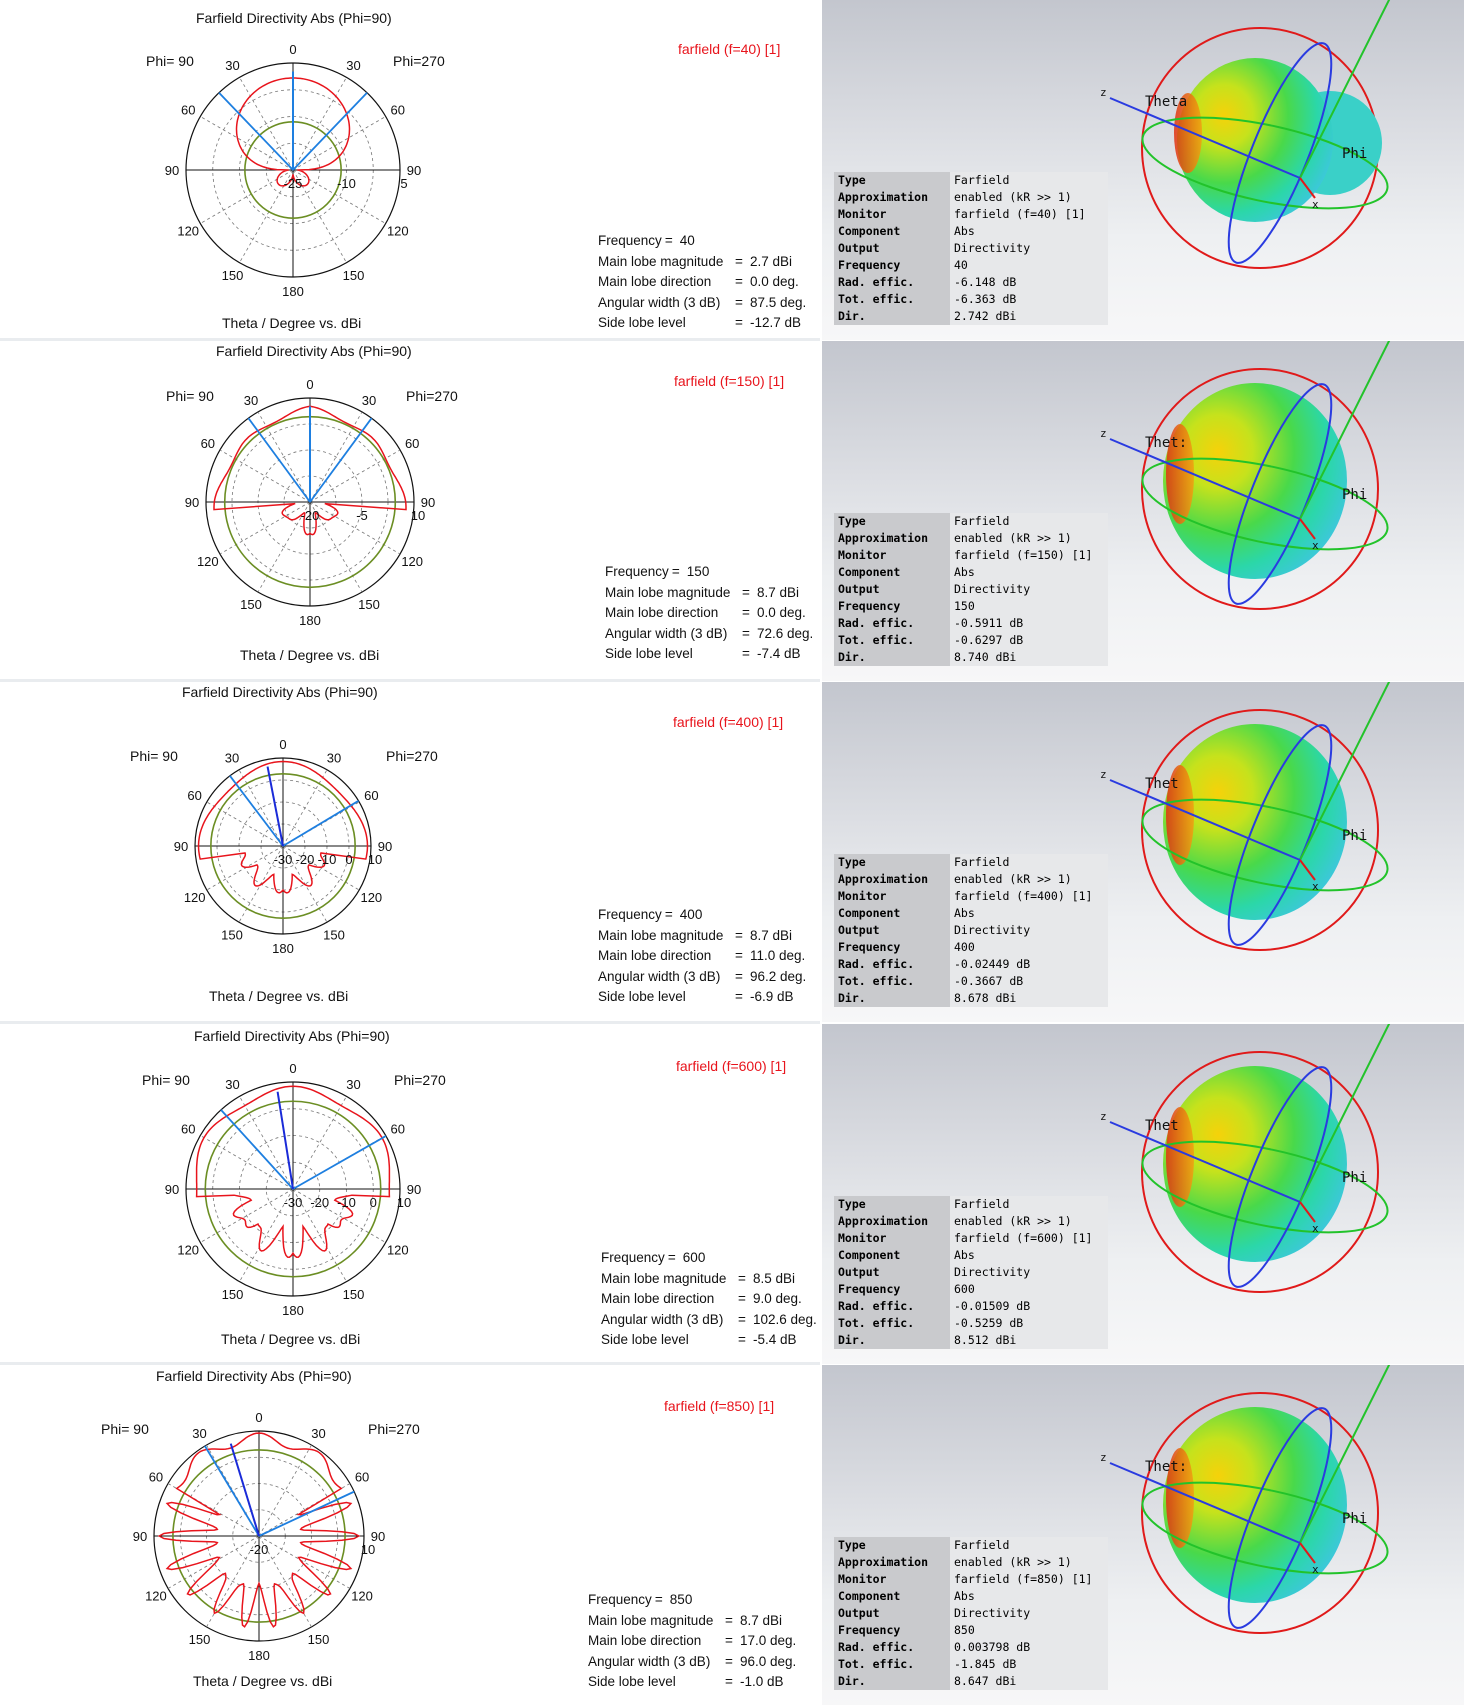 The width and height of the screenshot is (1464, 1705). I want to click on info-key: Monitor, so click(892, 1238).